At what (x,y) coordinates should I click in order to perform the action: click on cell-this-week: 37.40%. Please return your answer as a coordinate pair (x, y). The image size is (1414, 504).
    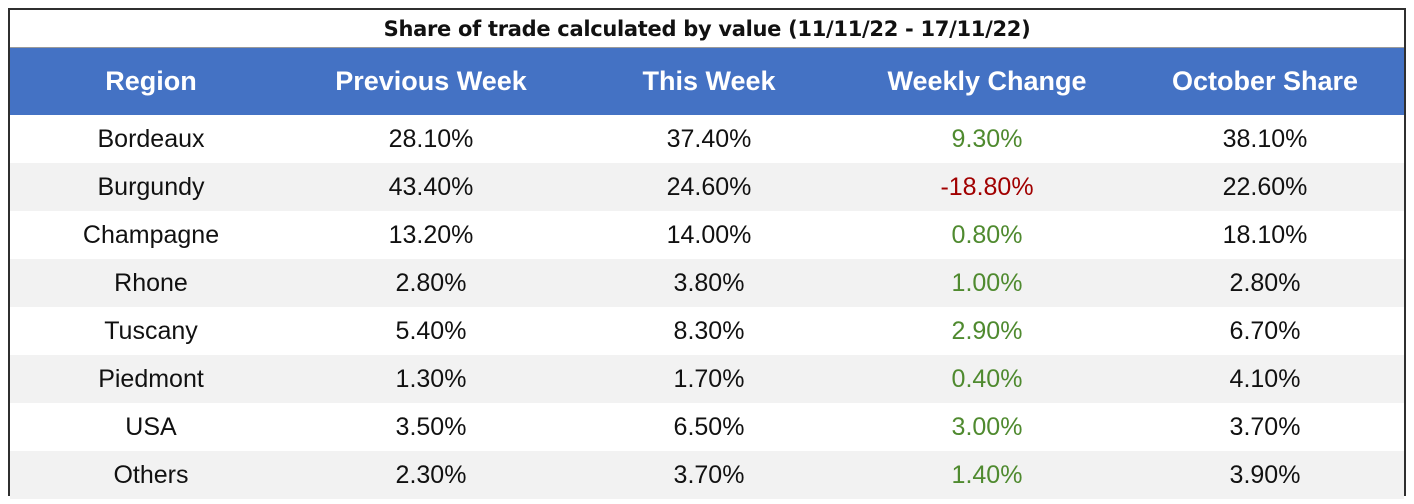
    Looking at the image, I should click on (709, 138).